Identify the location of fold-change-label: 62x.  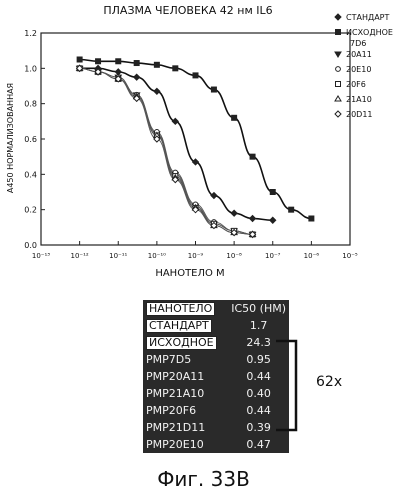
(329, 382).